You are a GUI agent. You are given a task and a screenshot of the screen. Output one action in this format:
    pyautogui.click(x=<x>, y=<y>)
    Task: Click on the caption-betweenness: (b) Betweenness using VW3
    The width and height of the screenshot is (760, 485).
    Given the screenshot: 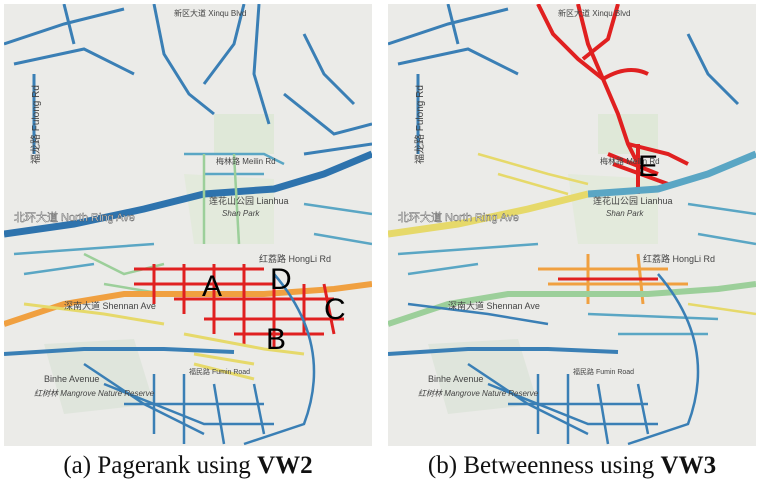 What is the action you would take?
    pyautogui.click(x=572, y=466)
    